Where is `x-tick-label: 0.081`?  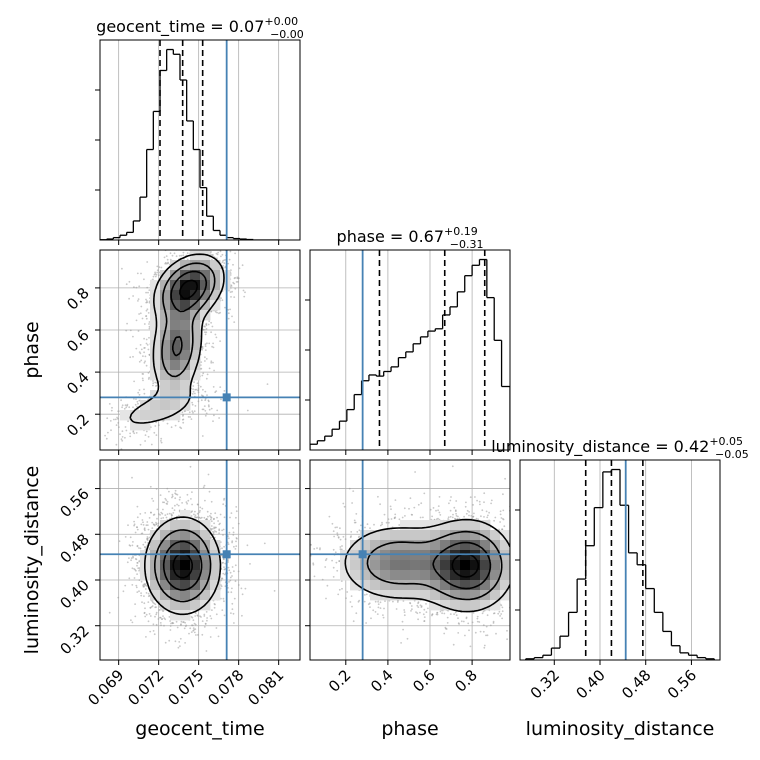 x-tick-label: 0.081 is located at coordinates (265, 687).